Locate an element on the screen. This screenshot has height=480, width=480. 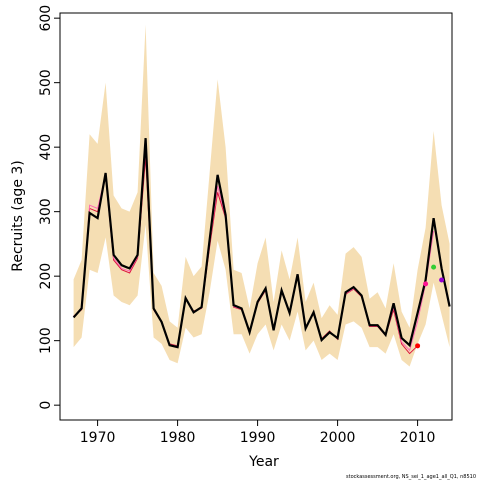
x-axis-label: Year is located at coordinates (263, 462).